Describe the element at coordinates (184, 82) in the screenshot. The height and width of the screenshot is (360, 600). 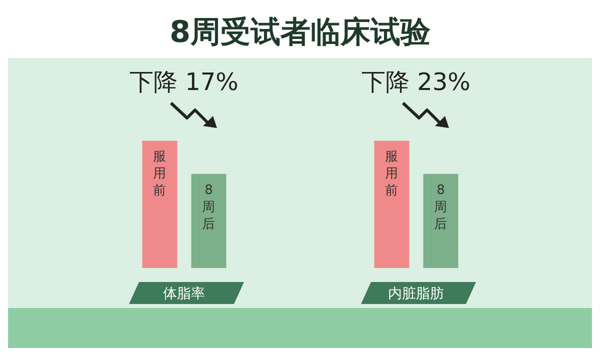
I see `text: 下降 17%` at that location.